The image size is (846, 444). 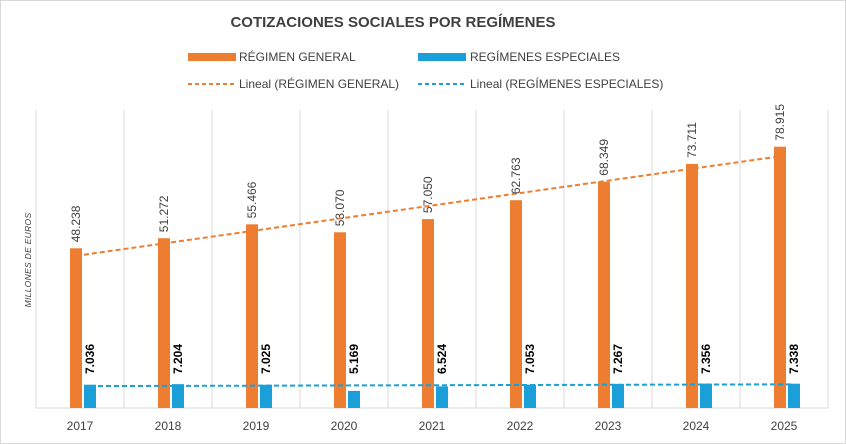 I want to click on bar-regimenes-especiales-2018, so click(x=178, y=396).